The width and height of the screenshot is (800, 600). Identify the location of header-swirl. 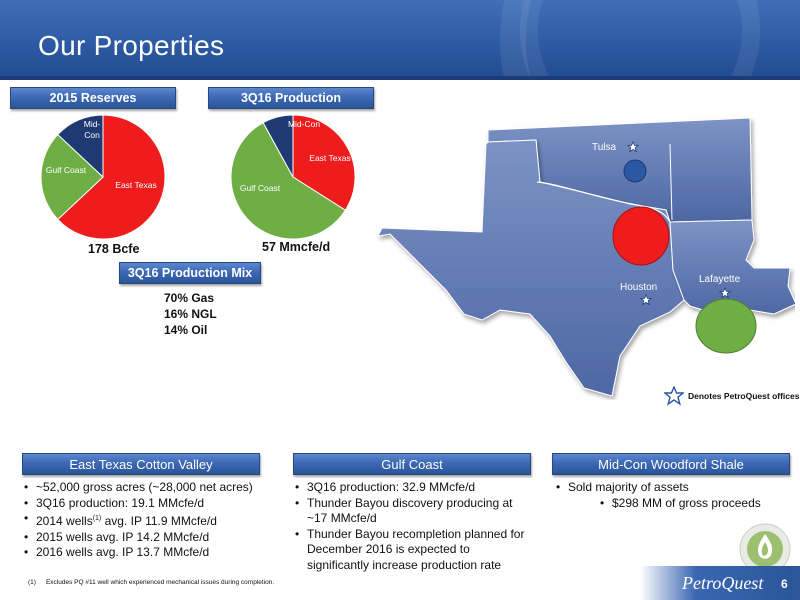
(640, 40).